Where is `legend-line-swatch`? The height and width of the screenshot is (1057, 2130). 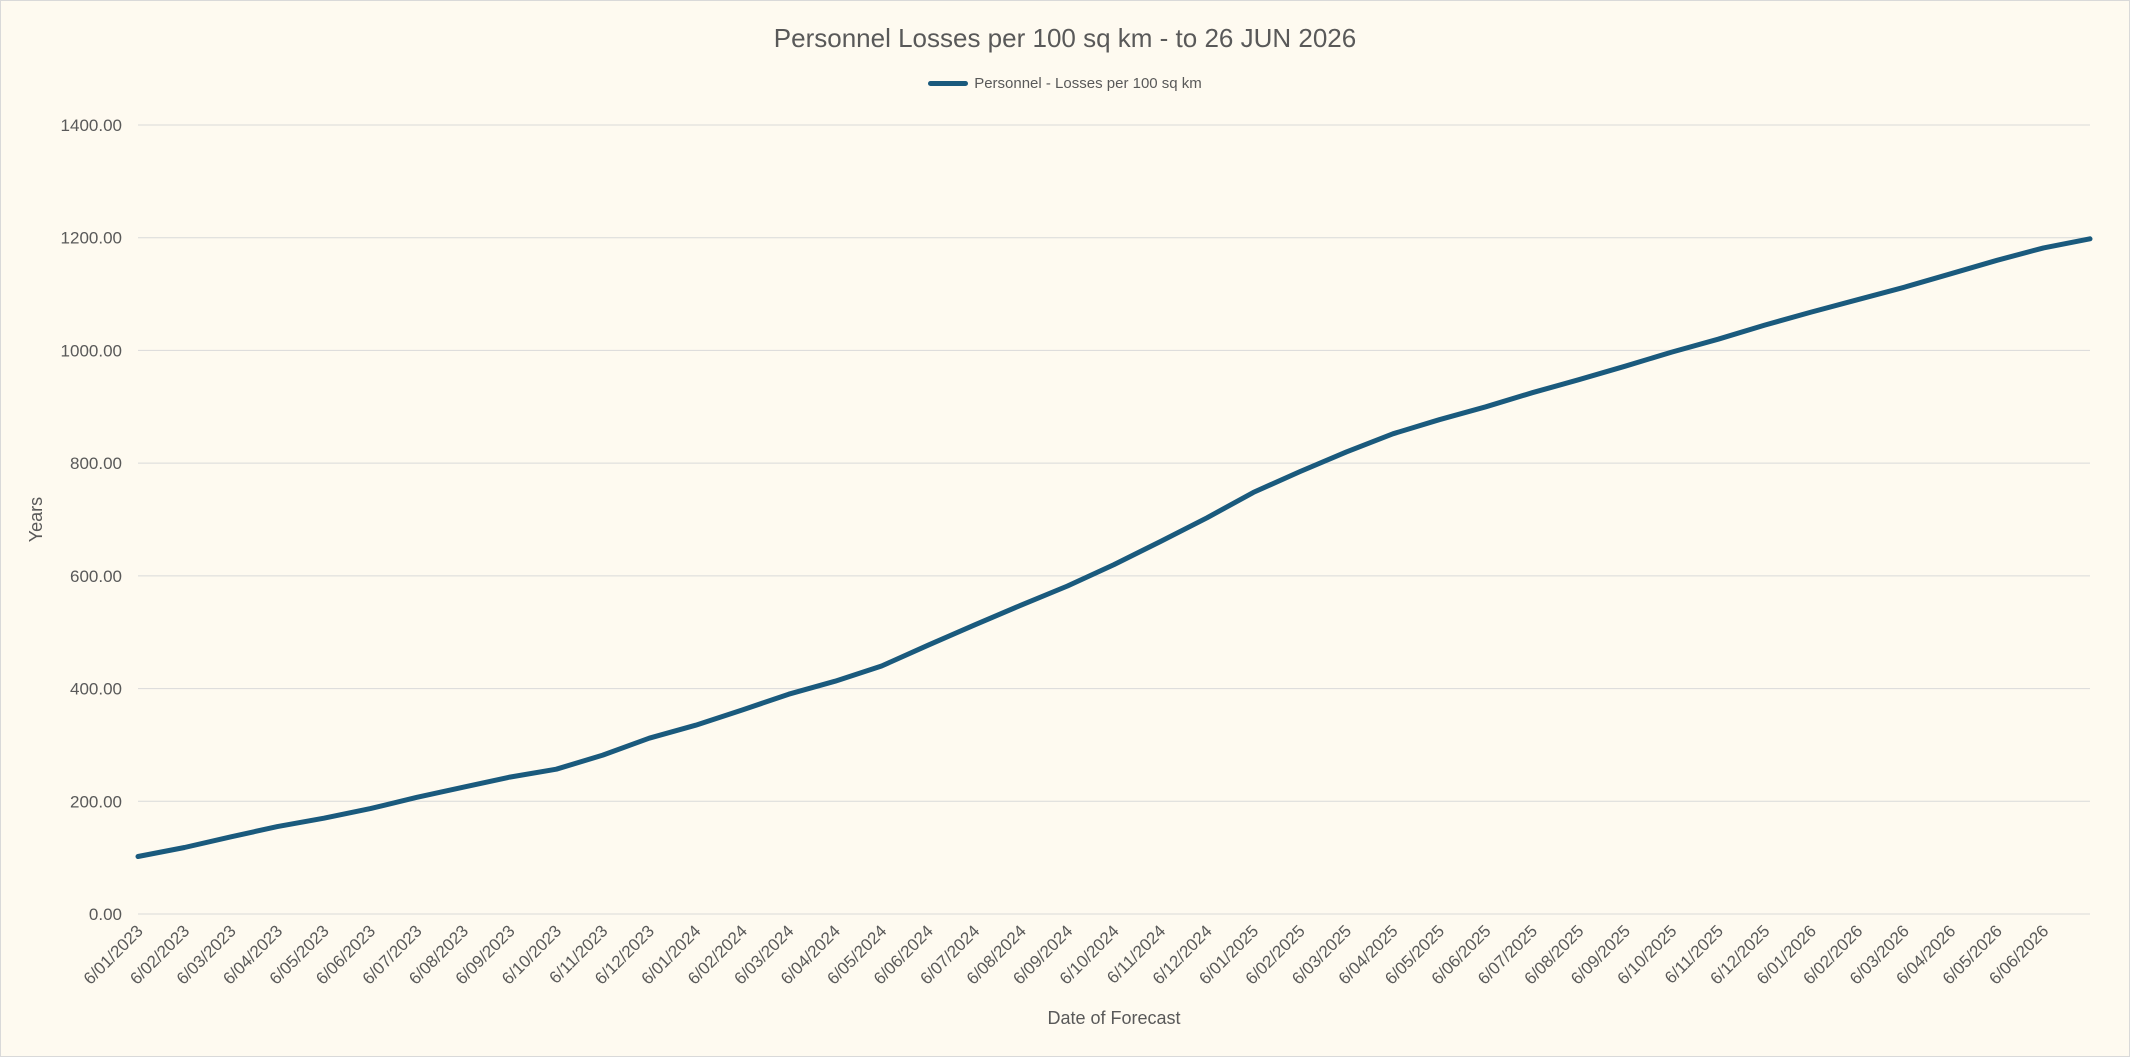
legend-line-swatch is located at coordinates (948, 83).